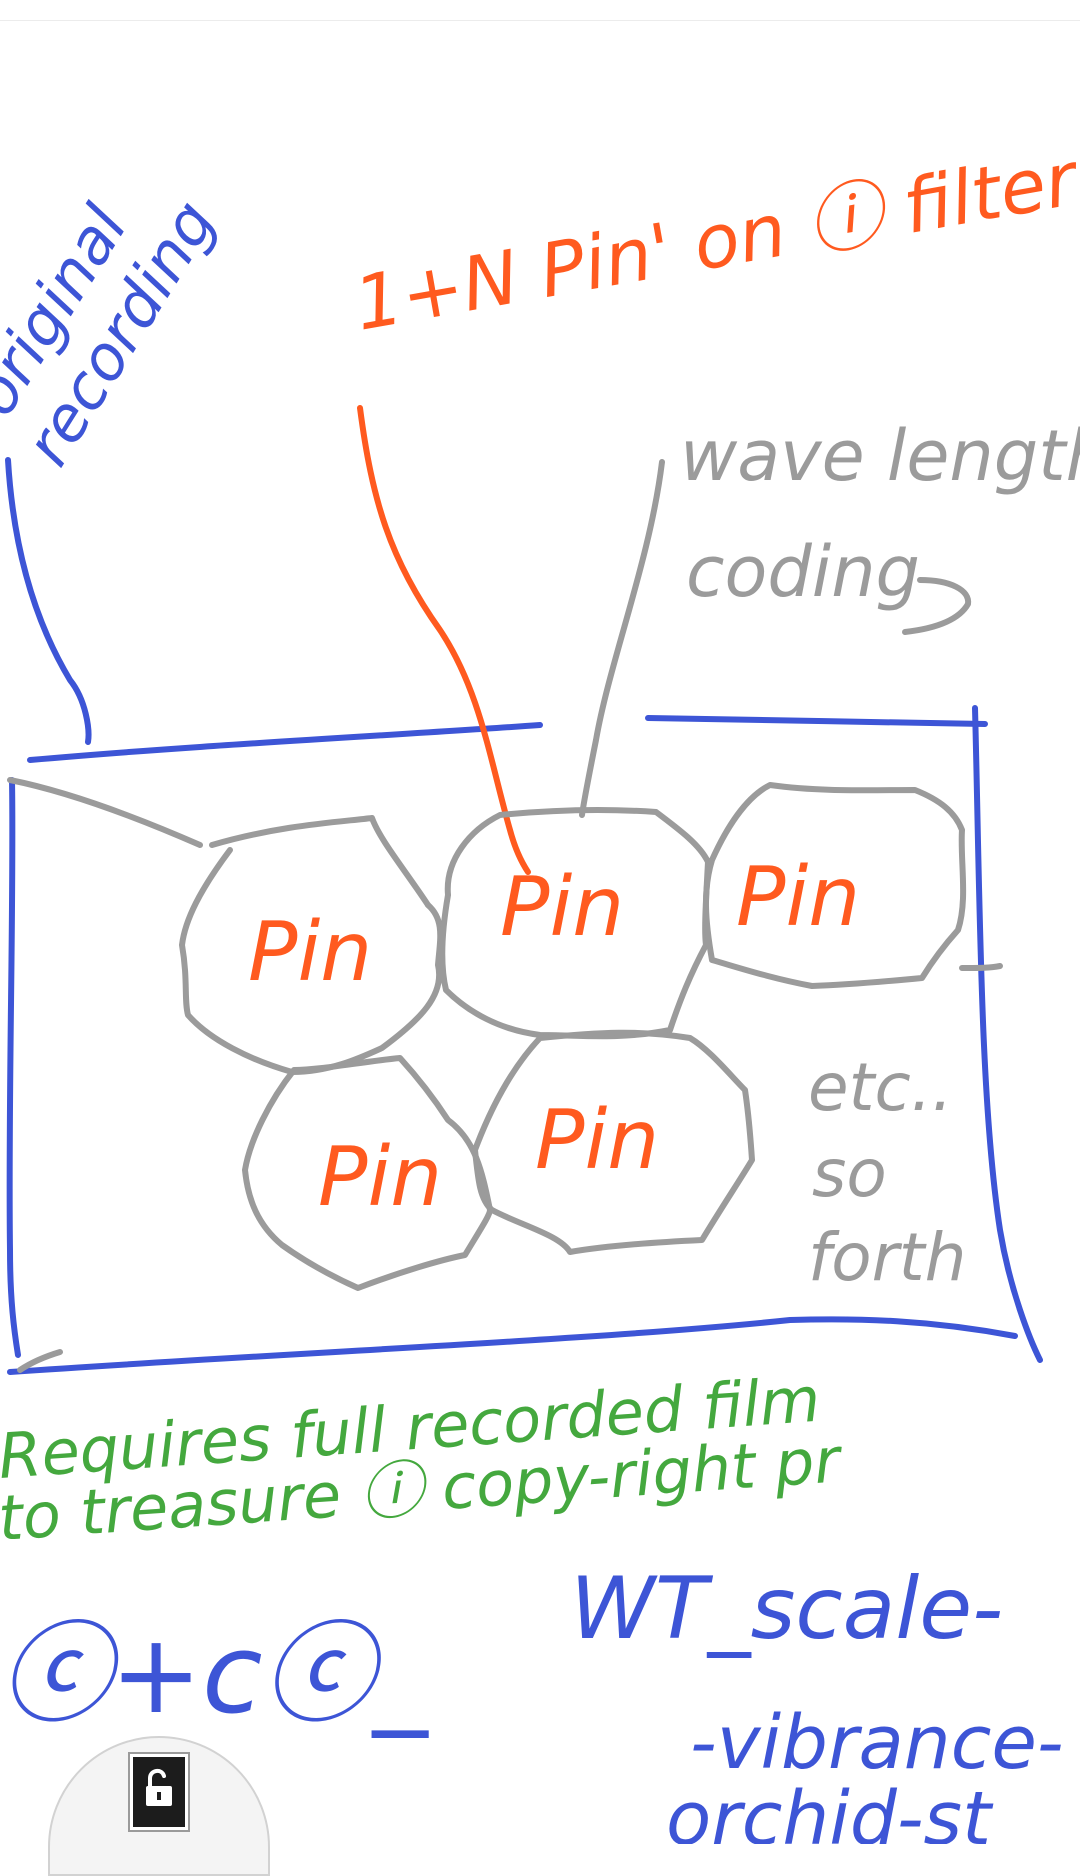 This screenshot has width=1080, height=1876. What do you see at coordinates (115, 333) in the screenshot?
I see `note-original-recording: original recording` at bounding box center [115, 333].